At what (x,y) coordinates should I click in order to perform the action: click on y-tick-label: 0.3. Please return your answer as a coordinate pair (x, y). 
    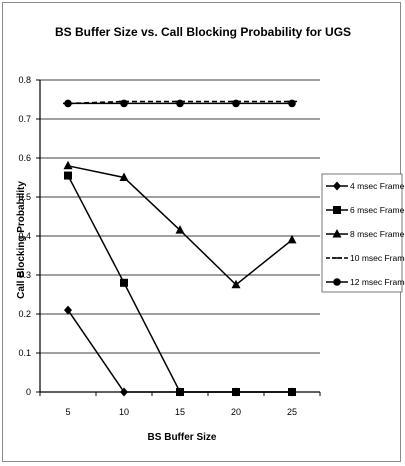
    Looking at the image, I should click on (24, 275).